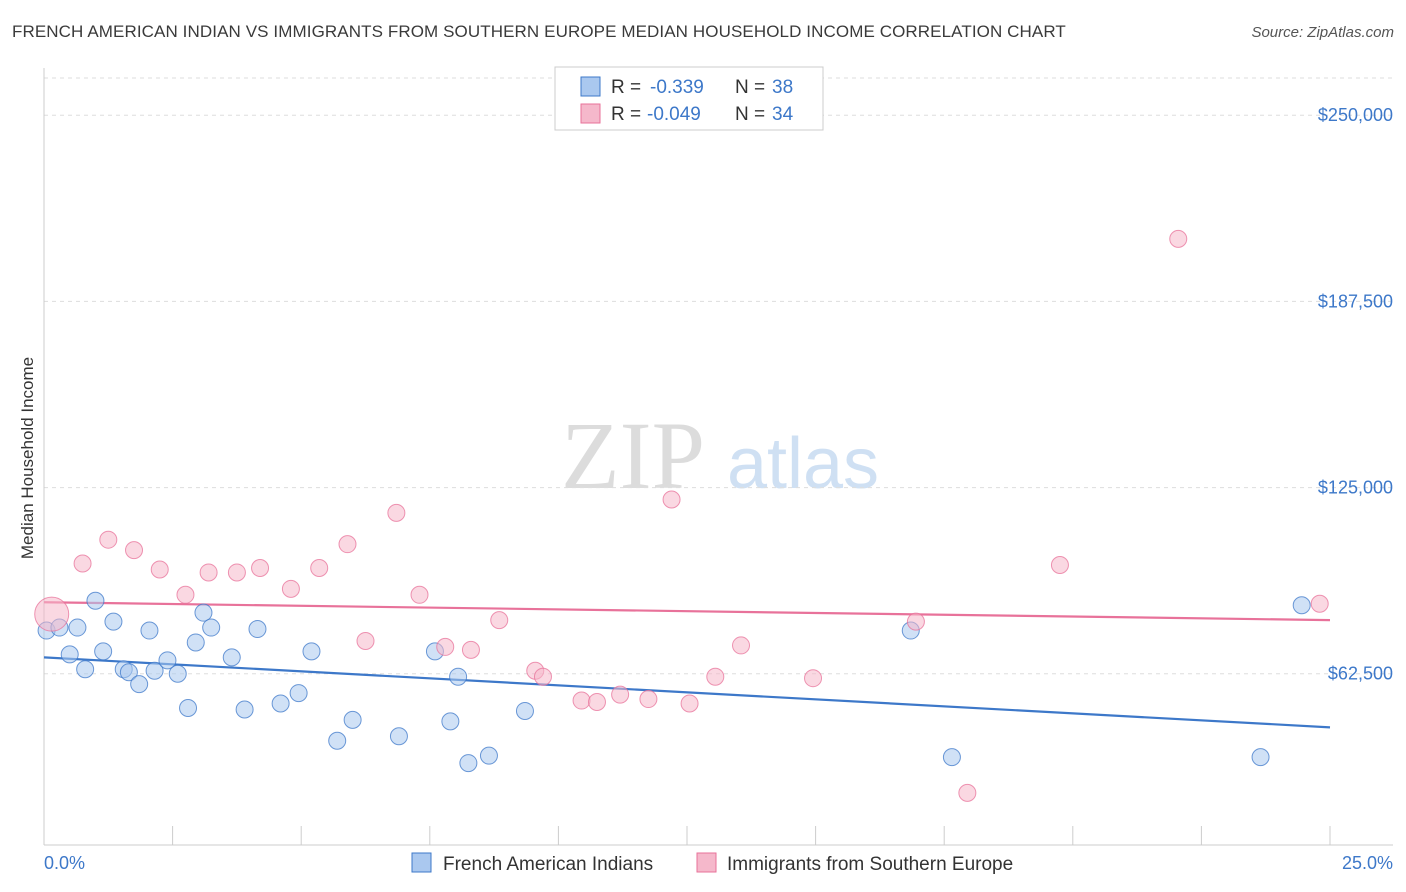 The width and height of the screenshot is (1406, 892). What do you see at coordinates (590, 113) in the screenshot?
I see `legend-swatch-pink` at bounding box center [590, 113].